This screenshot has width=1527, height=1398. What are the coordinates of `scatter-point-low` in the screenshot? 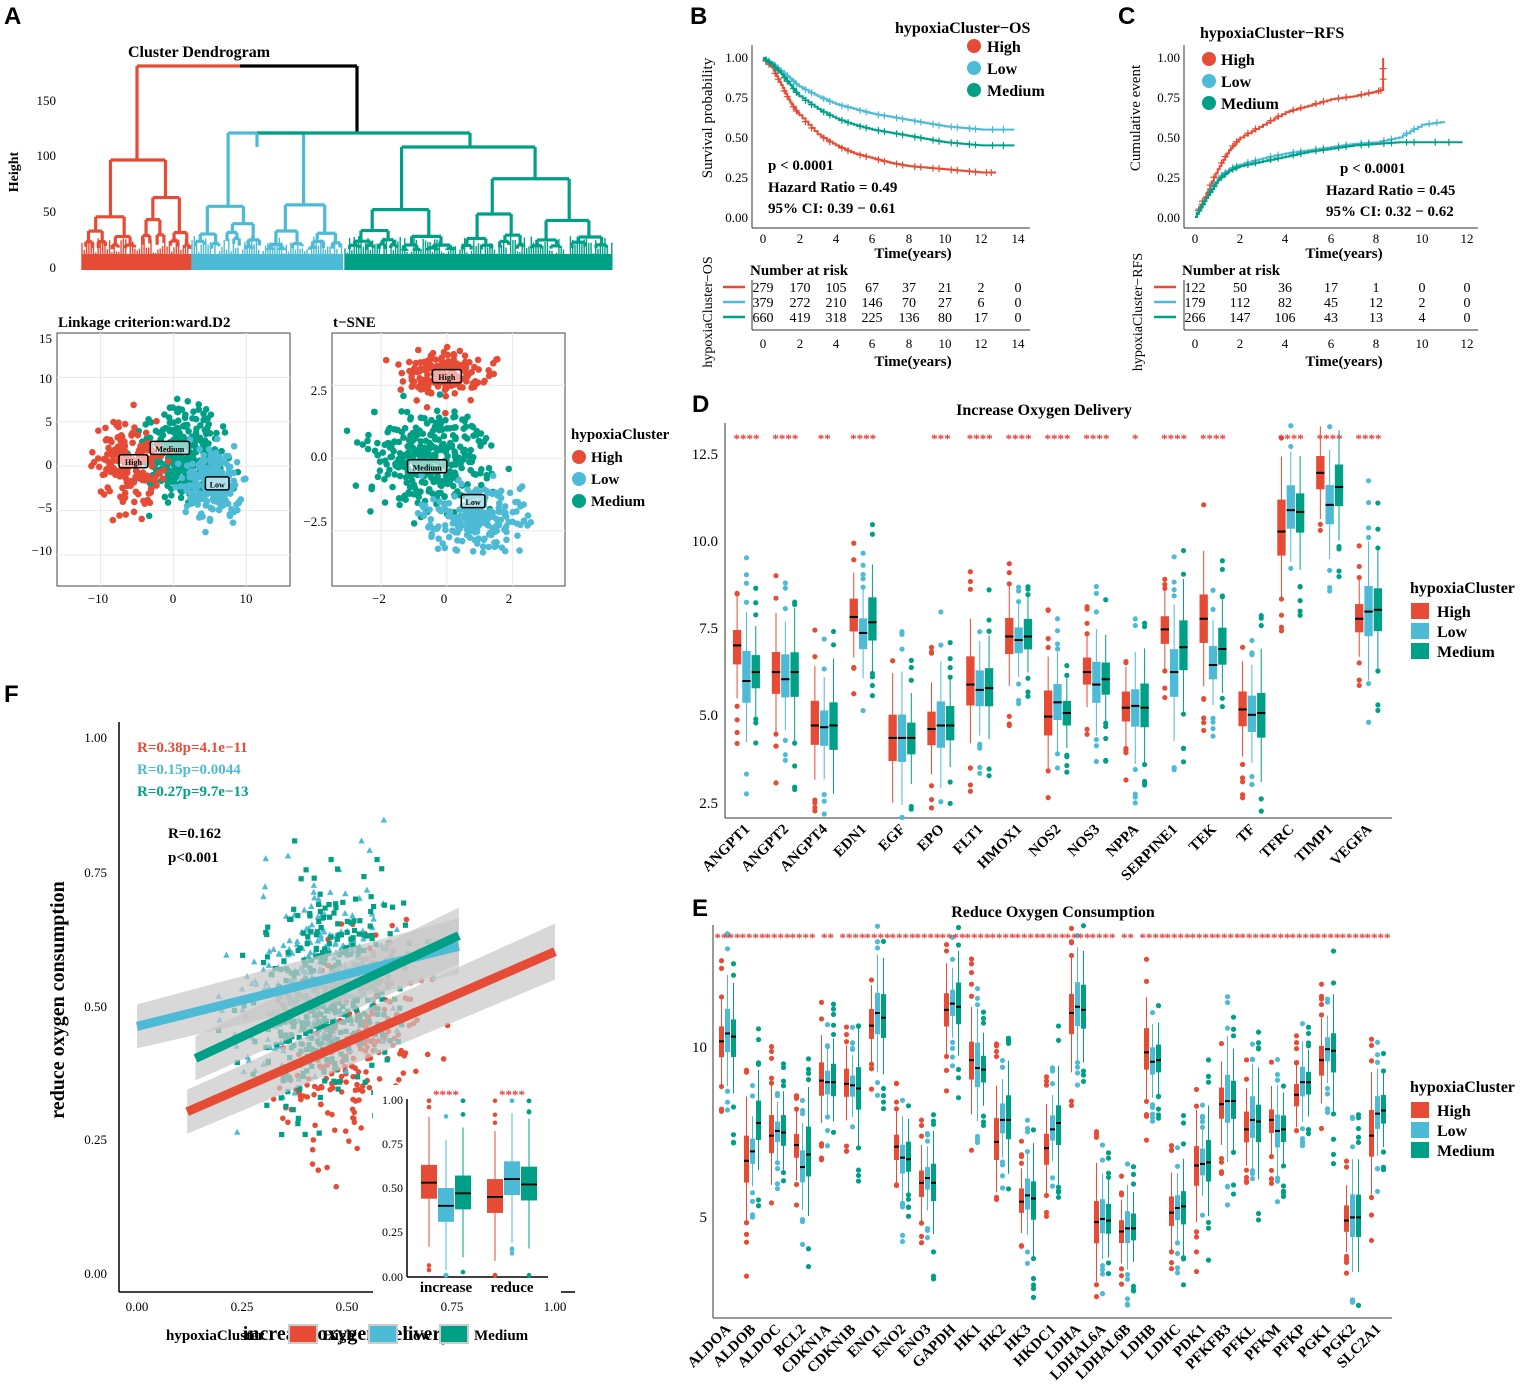 It's located at (254, 961).